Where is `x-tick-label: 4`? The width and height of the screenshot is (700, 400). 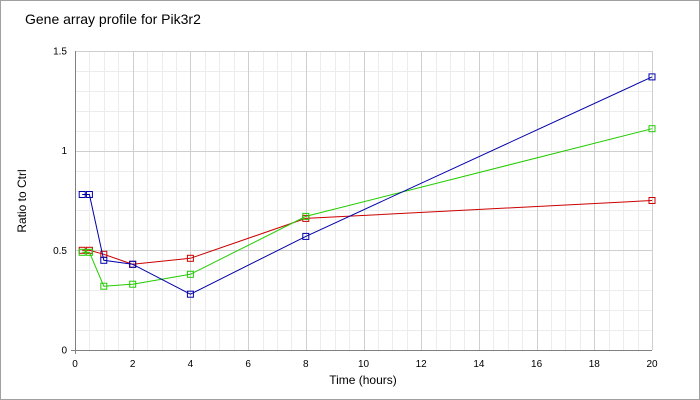 x-tick-label: 4 is located at coordinates (191, 364).